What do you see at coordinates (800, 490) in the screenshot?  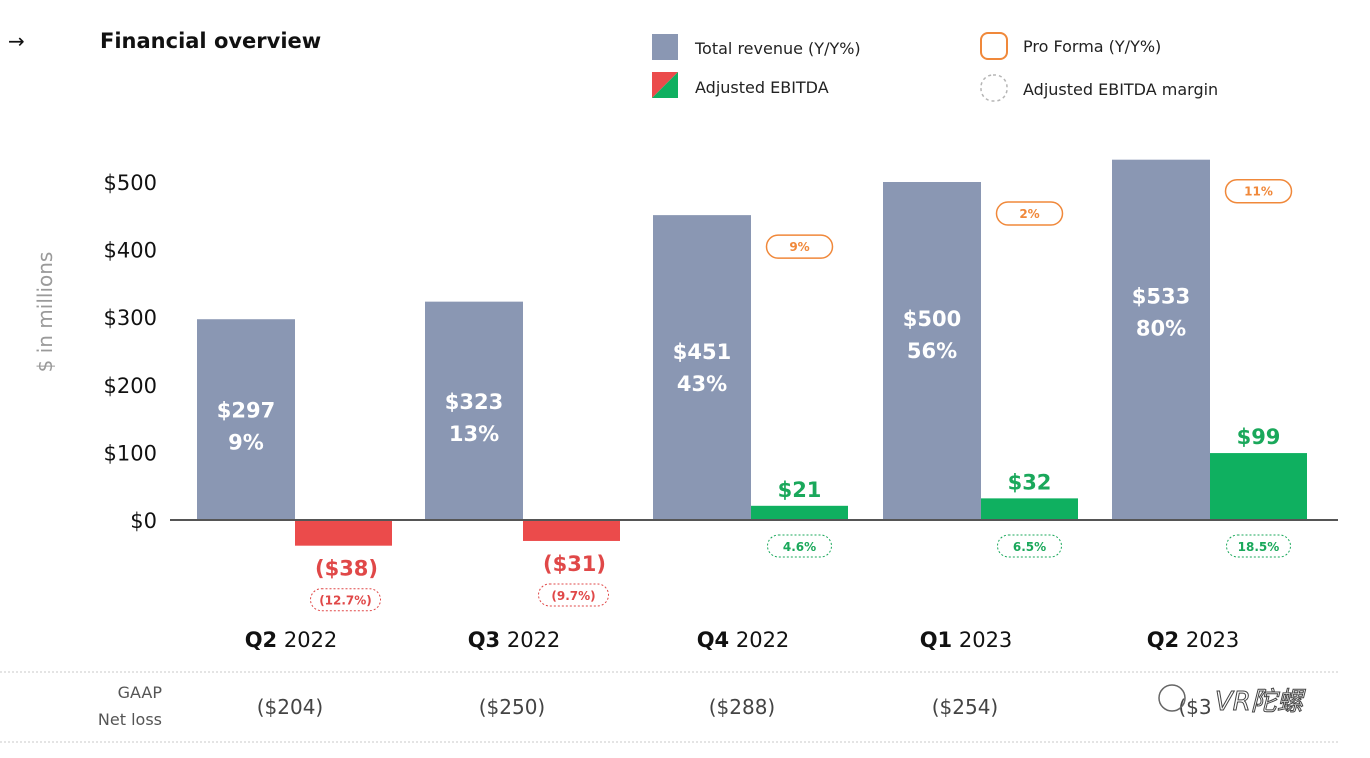 I see `ebitda-value-label: $21` at bounding box center [800, 490].